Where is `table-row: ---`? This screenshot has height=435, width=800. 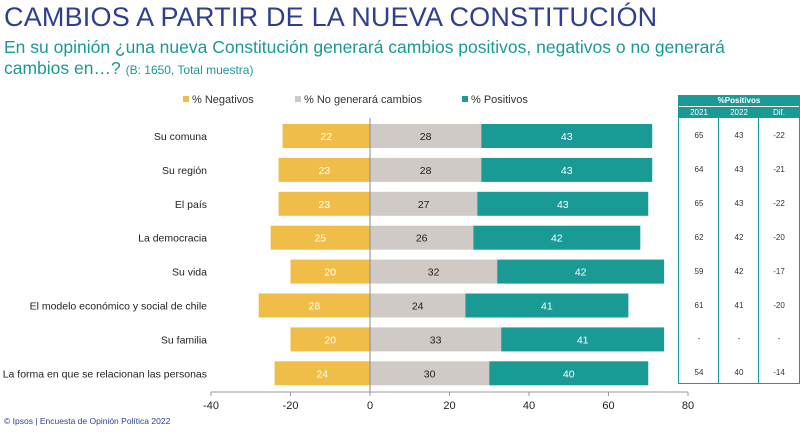 table-row: --- is located at coordinates (739, 338).